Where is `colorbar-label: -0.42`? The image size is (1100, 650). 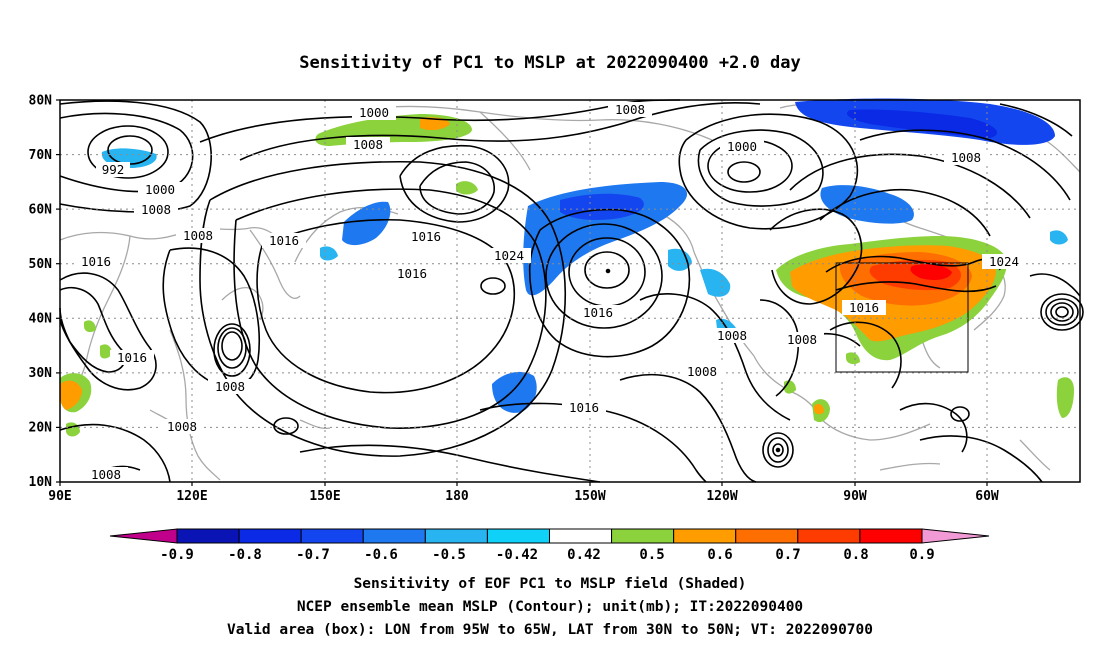
colorbar-label: -0.42 is located at coordinates (517, 555).